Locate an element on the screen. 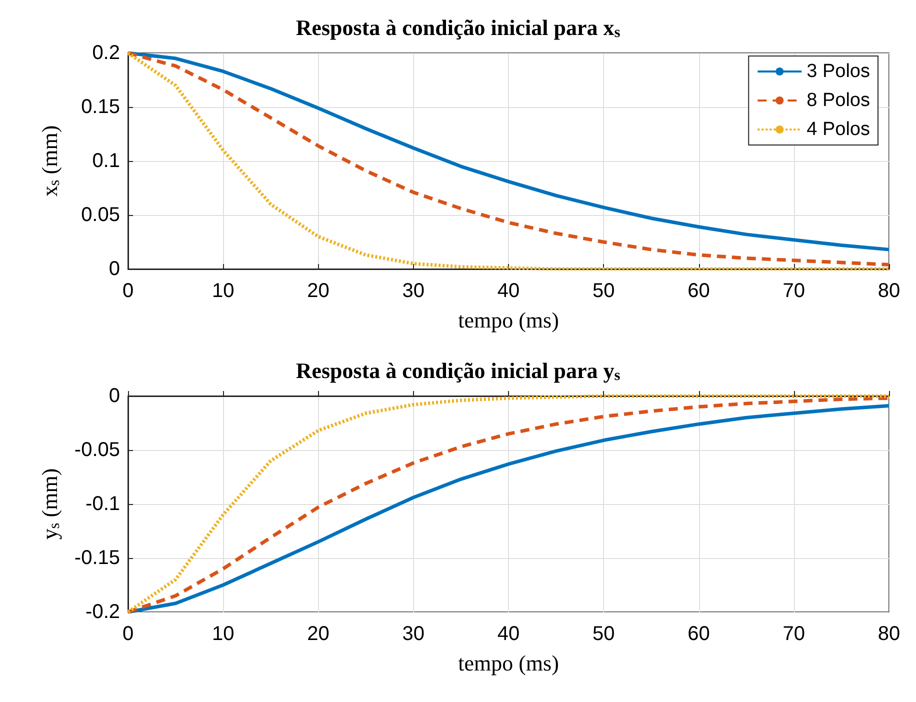  legend-label: 3 Polos is located at coordinates (838, 71).